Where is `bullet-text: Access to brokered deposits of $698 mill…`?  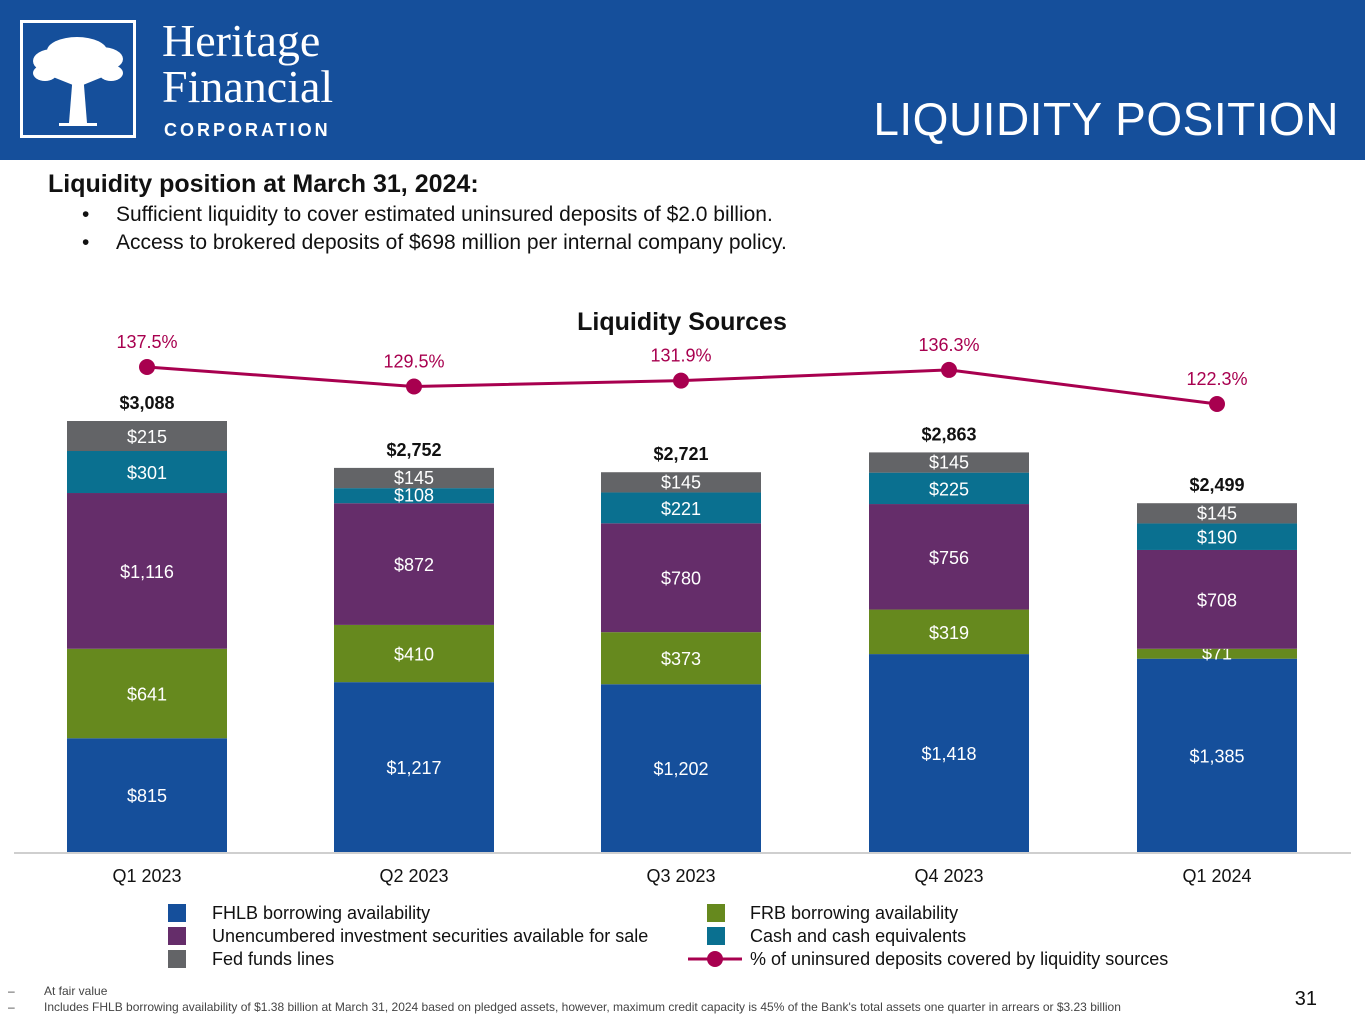
bullet-text: Access to brokered deposits of $698 mill… is located at coordinates (451, 242).